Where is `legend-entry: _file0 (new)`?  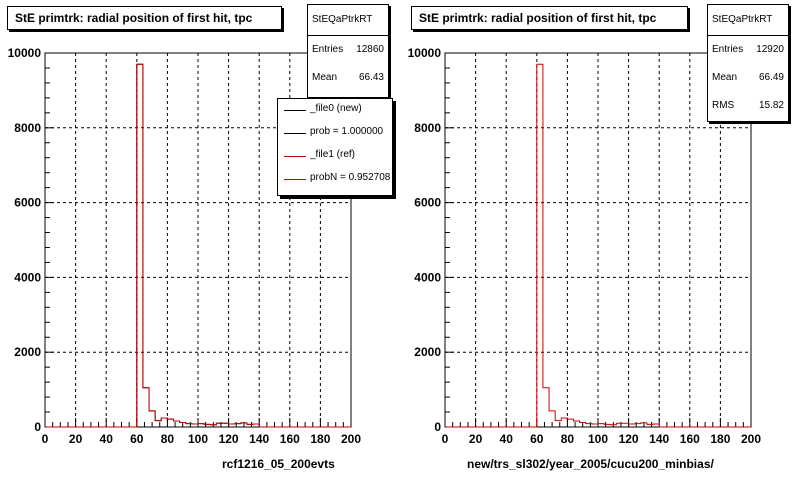
legend-entry: _file0 (new) is located at coordinates (335, 110).